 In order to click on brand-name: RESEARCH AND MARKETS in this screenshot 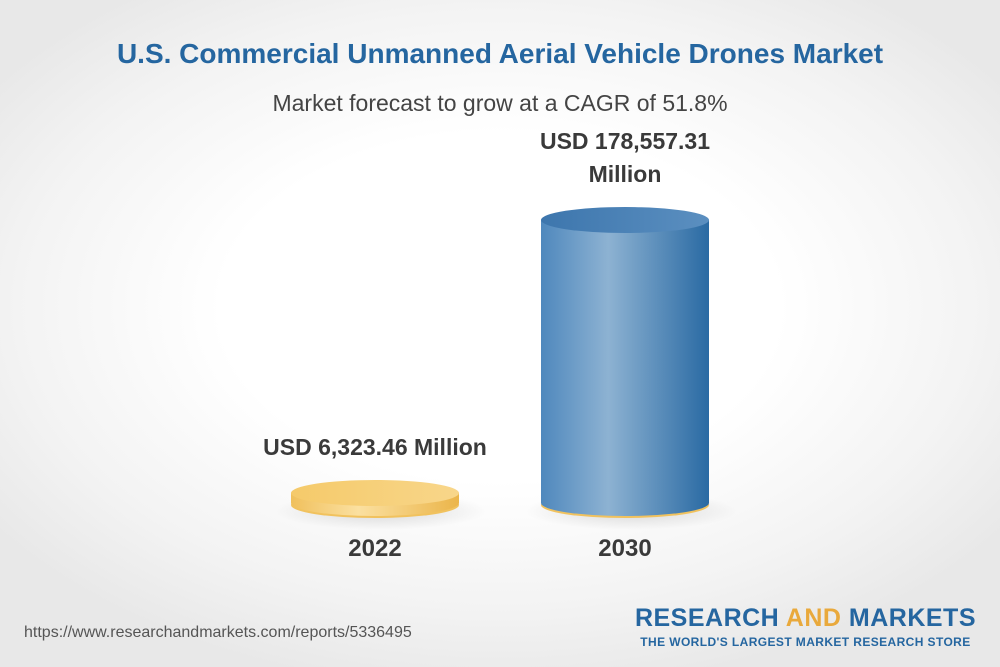, I will do `click(805, 618)`.